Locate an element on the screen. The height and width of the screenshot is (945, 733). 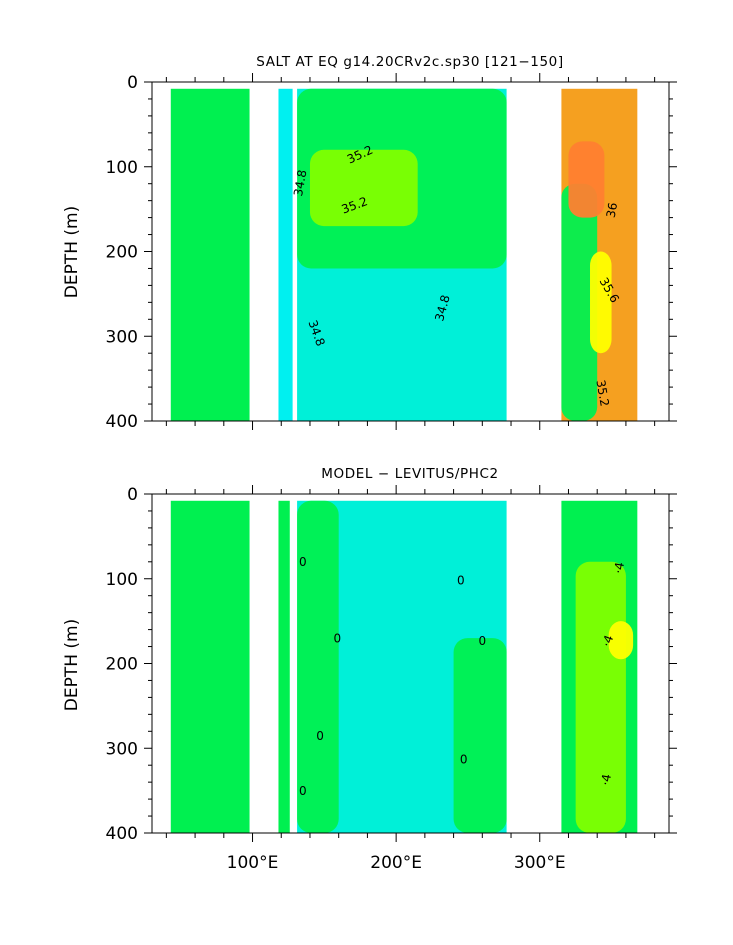
contour-label-1-6: 0 is located at coordinates (303, 791).